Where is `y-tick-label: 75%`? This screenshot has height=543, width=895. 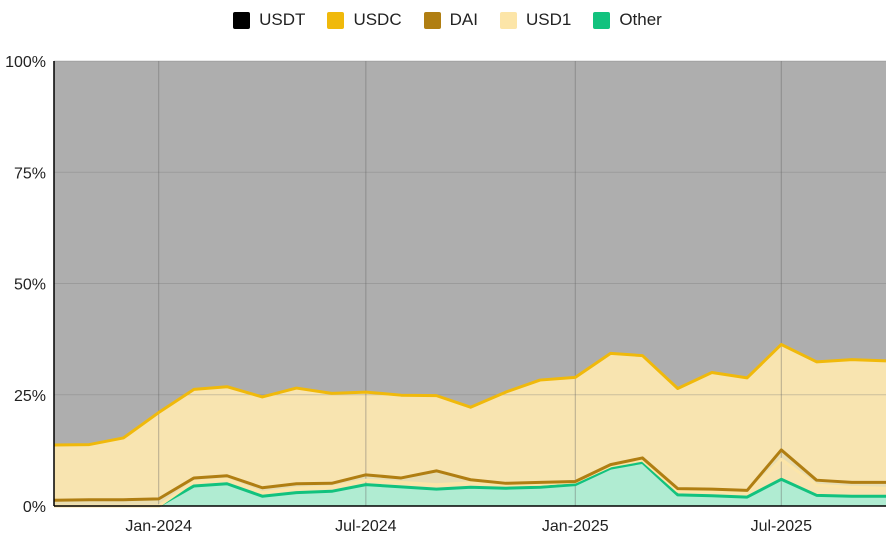 y-tick-label: 75% is located at coordinates (30, 173).